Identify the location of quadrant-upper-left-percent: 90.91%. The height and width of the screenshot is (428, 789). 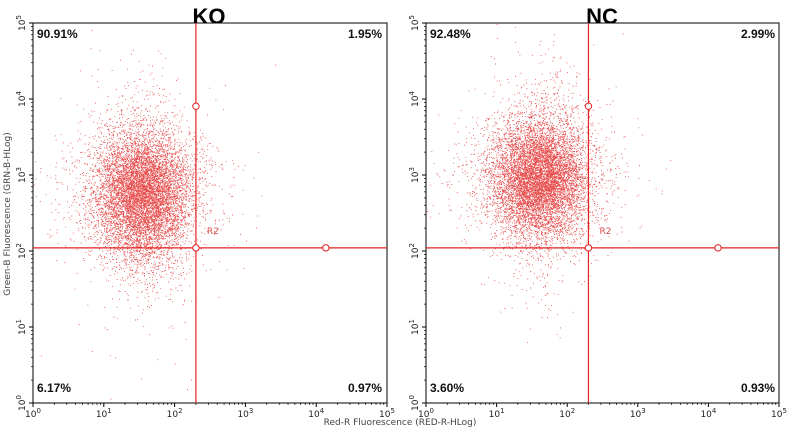
(57, 34).